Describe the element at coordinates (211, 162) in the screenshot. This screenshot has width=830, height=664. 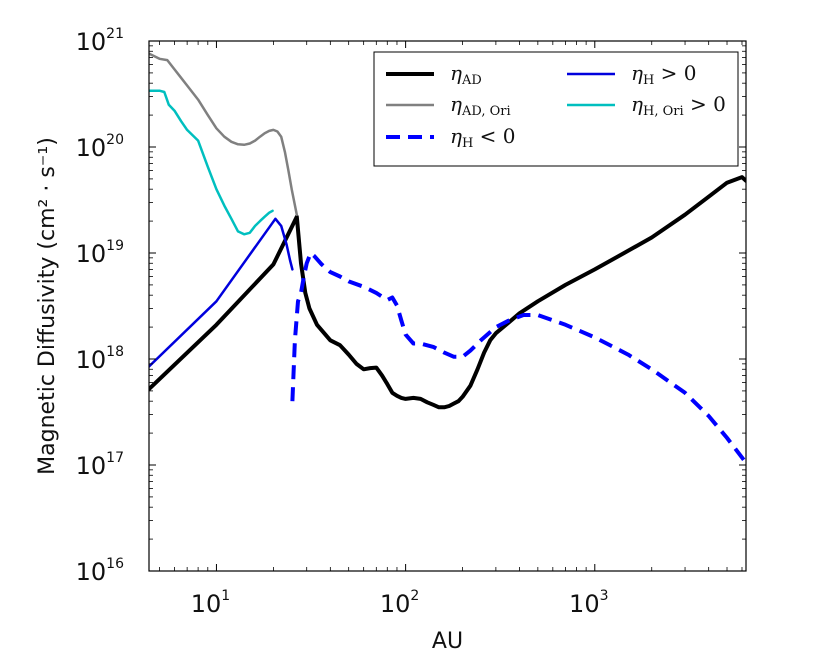
I see `series-line-eta-H-Ori-pos` at that location.